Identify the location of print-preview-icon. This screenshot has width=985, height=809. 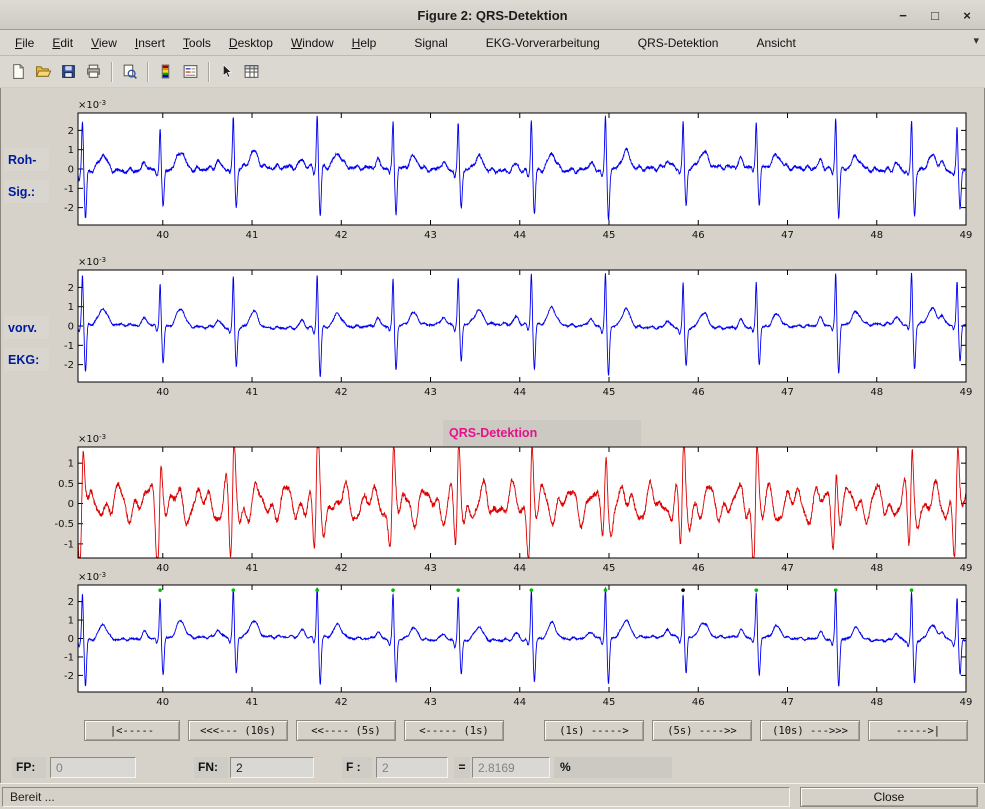
(129, 71).